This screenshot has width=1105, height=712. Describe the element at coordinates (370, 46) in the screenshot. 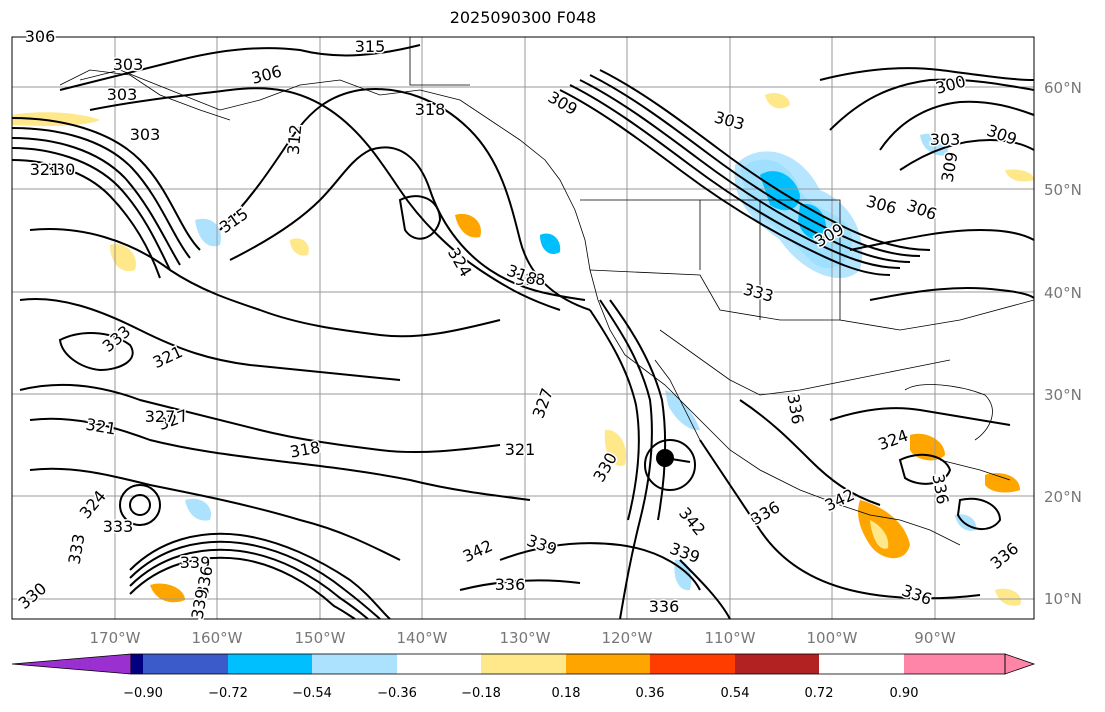

I see `contour-label: 315` at that location.